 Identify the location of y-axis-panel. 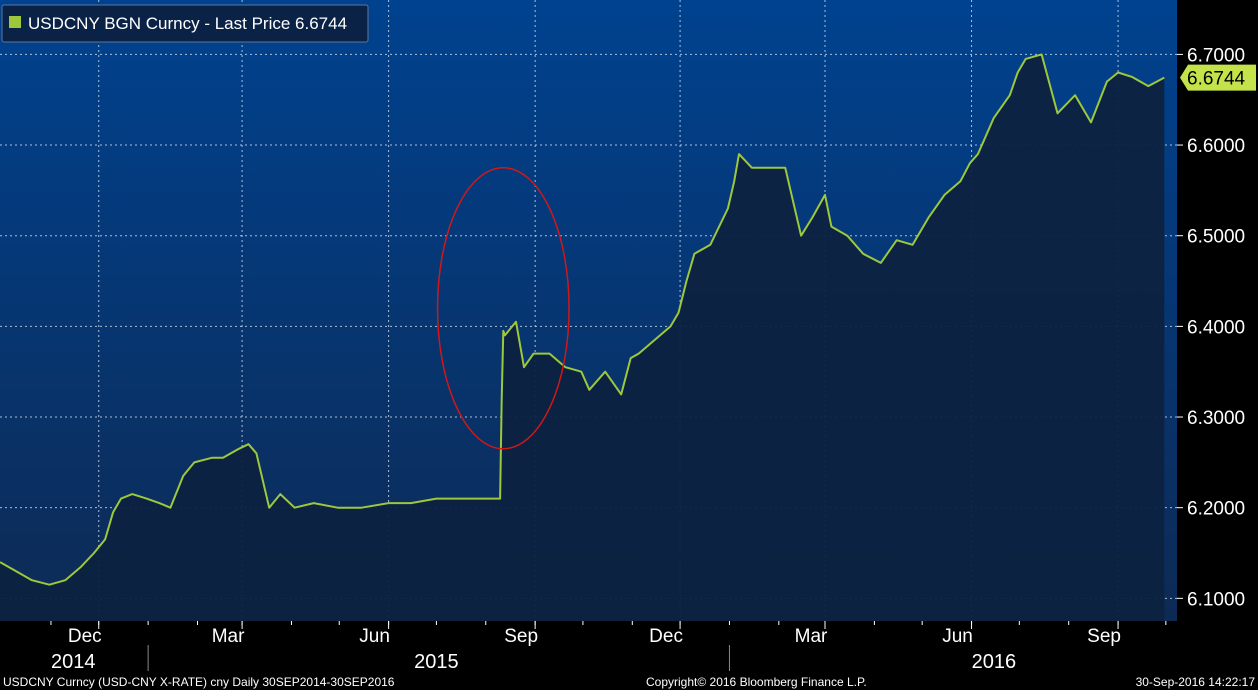
(1217, 310).